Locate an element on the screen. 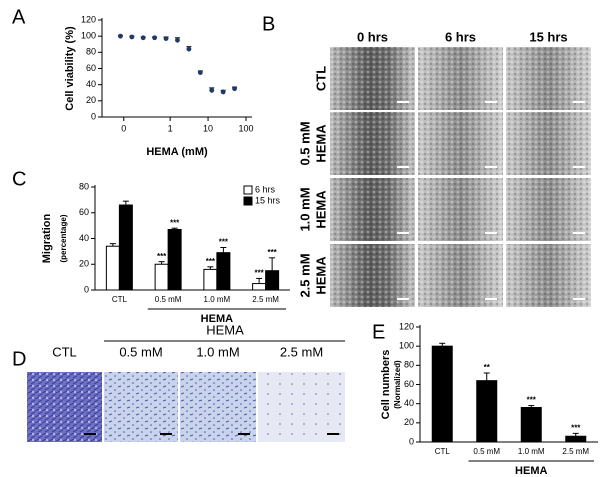 The image size is (604, 477). column-header: 2.5 mM is located at coordinates (301, 351).